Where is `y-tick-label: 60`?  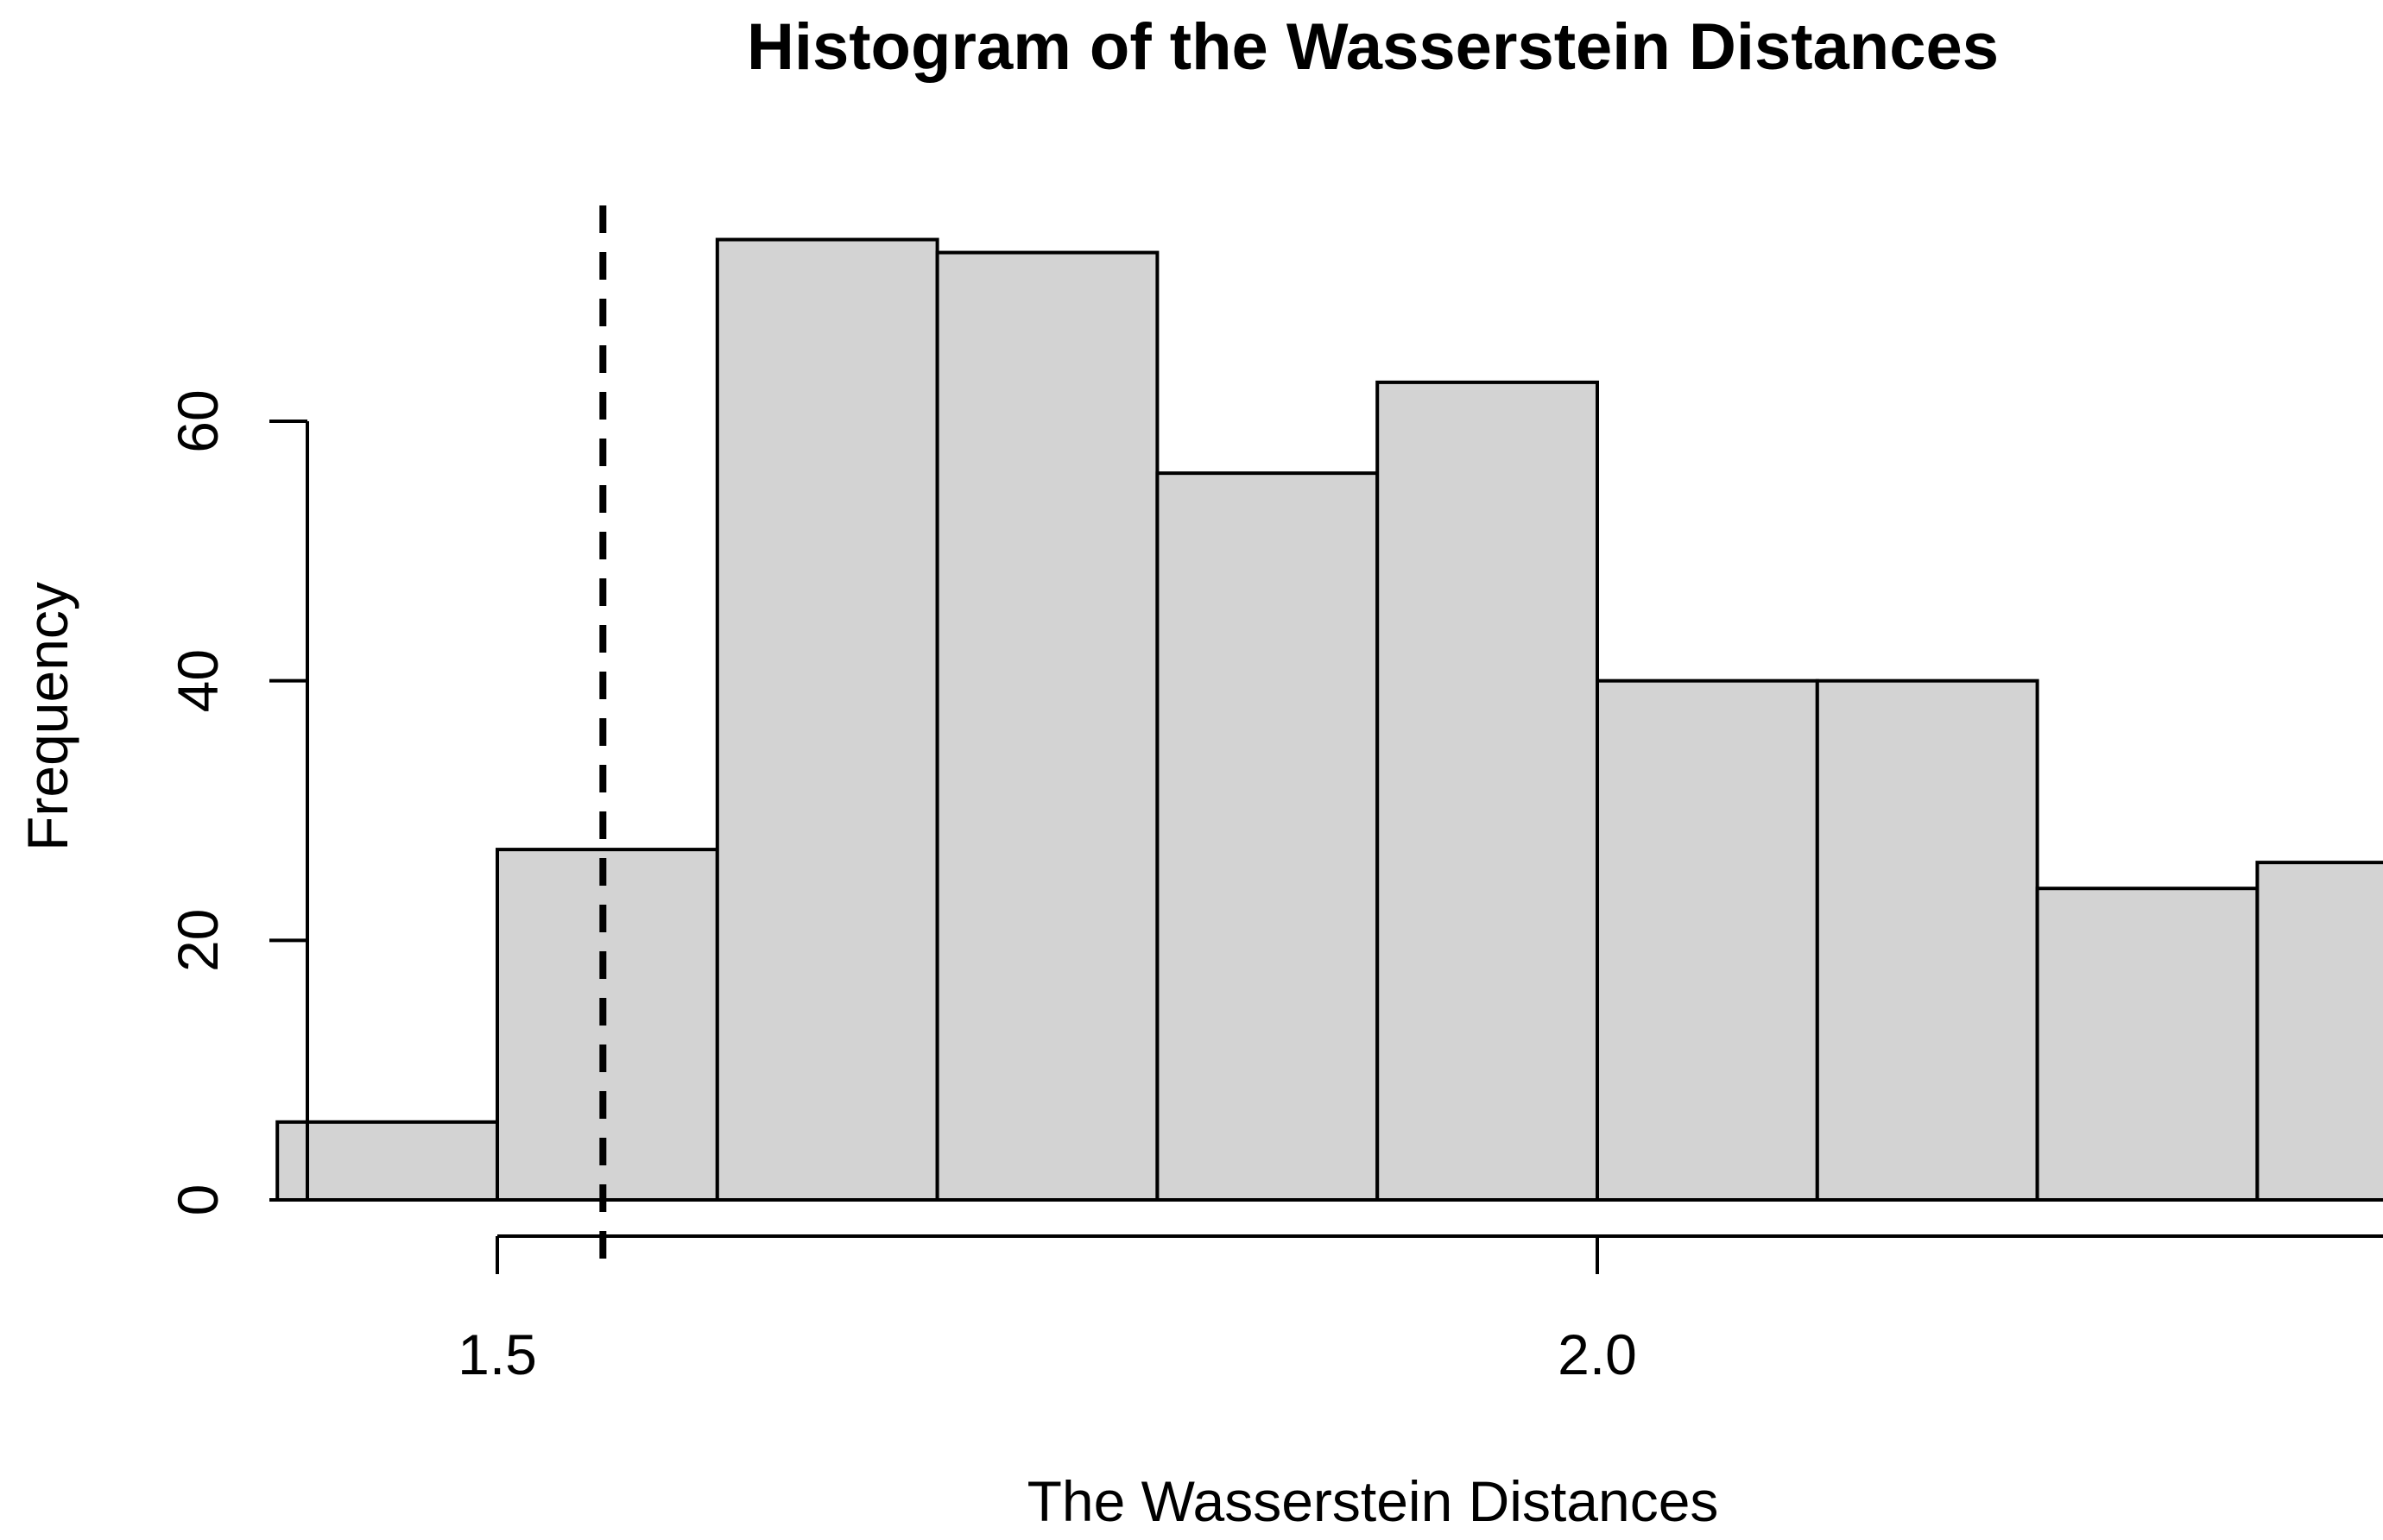
y-tick-label: 60 is located at coordinates (198, 420).